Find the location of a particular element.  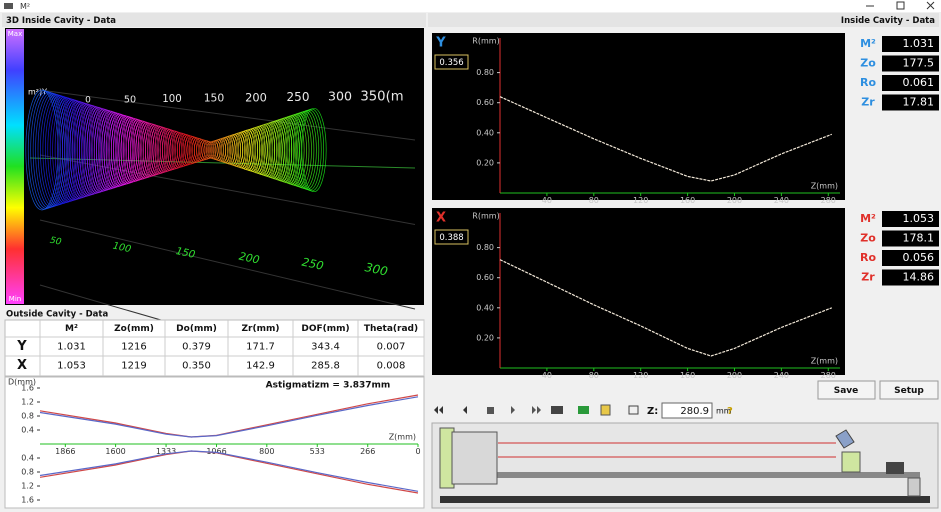

setup-label: Setup is located at coordinates (909, 391).